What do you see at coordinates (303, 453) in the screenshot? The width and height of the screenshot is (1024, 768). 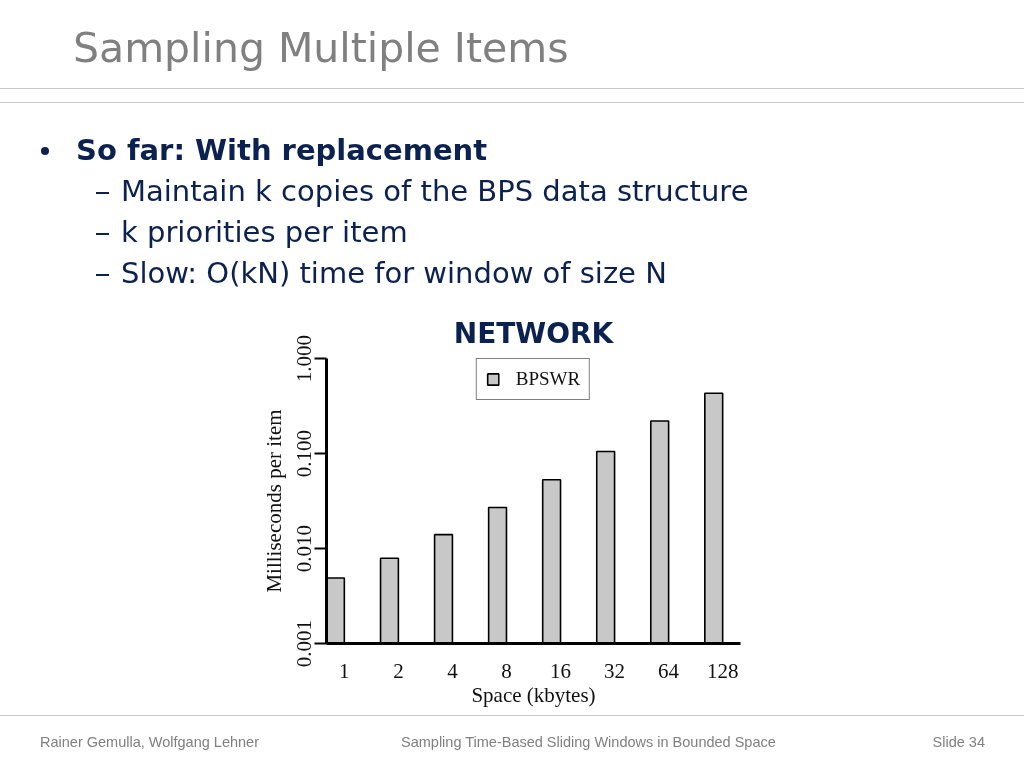 I see `y-tick-label: 0.100` at bounding box center [303, 453].